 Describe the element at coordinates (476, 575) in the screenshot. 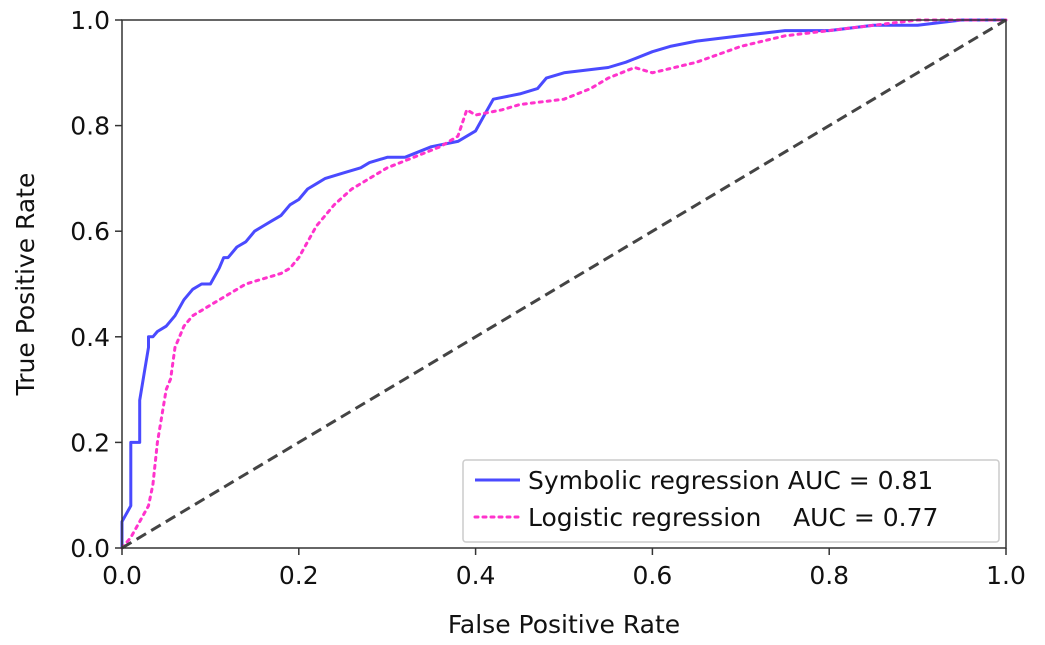

I see `x-tick-label: 0.4` at that location.